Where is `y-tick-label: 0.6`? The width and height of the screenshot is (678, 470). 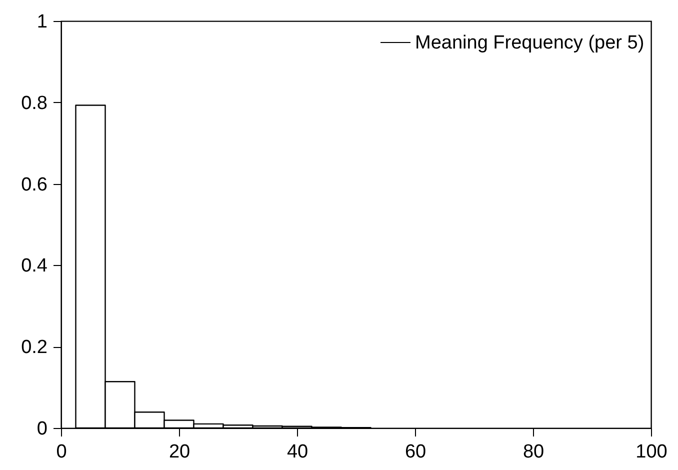
y-tick-label: 0.6 is located at coordinates (34, 185).